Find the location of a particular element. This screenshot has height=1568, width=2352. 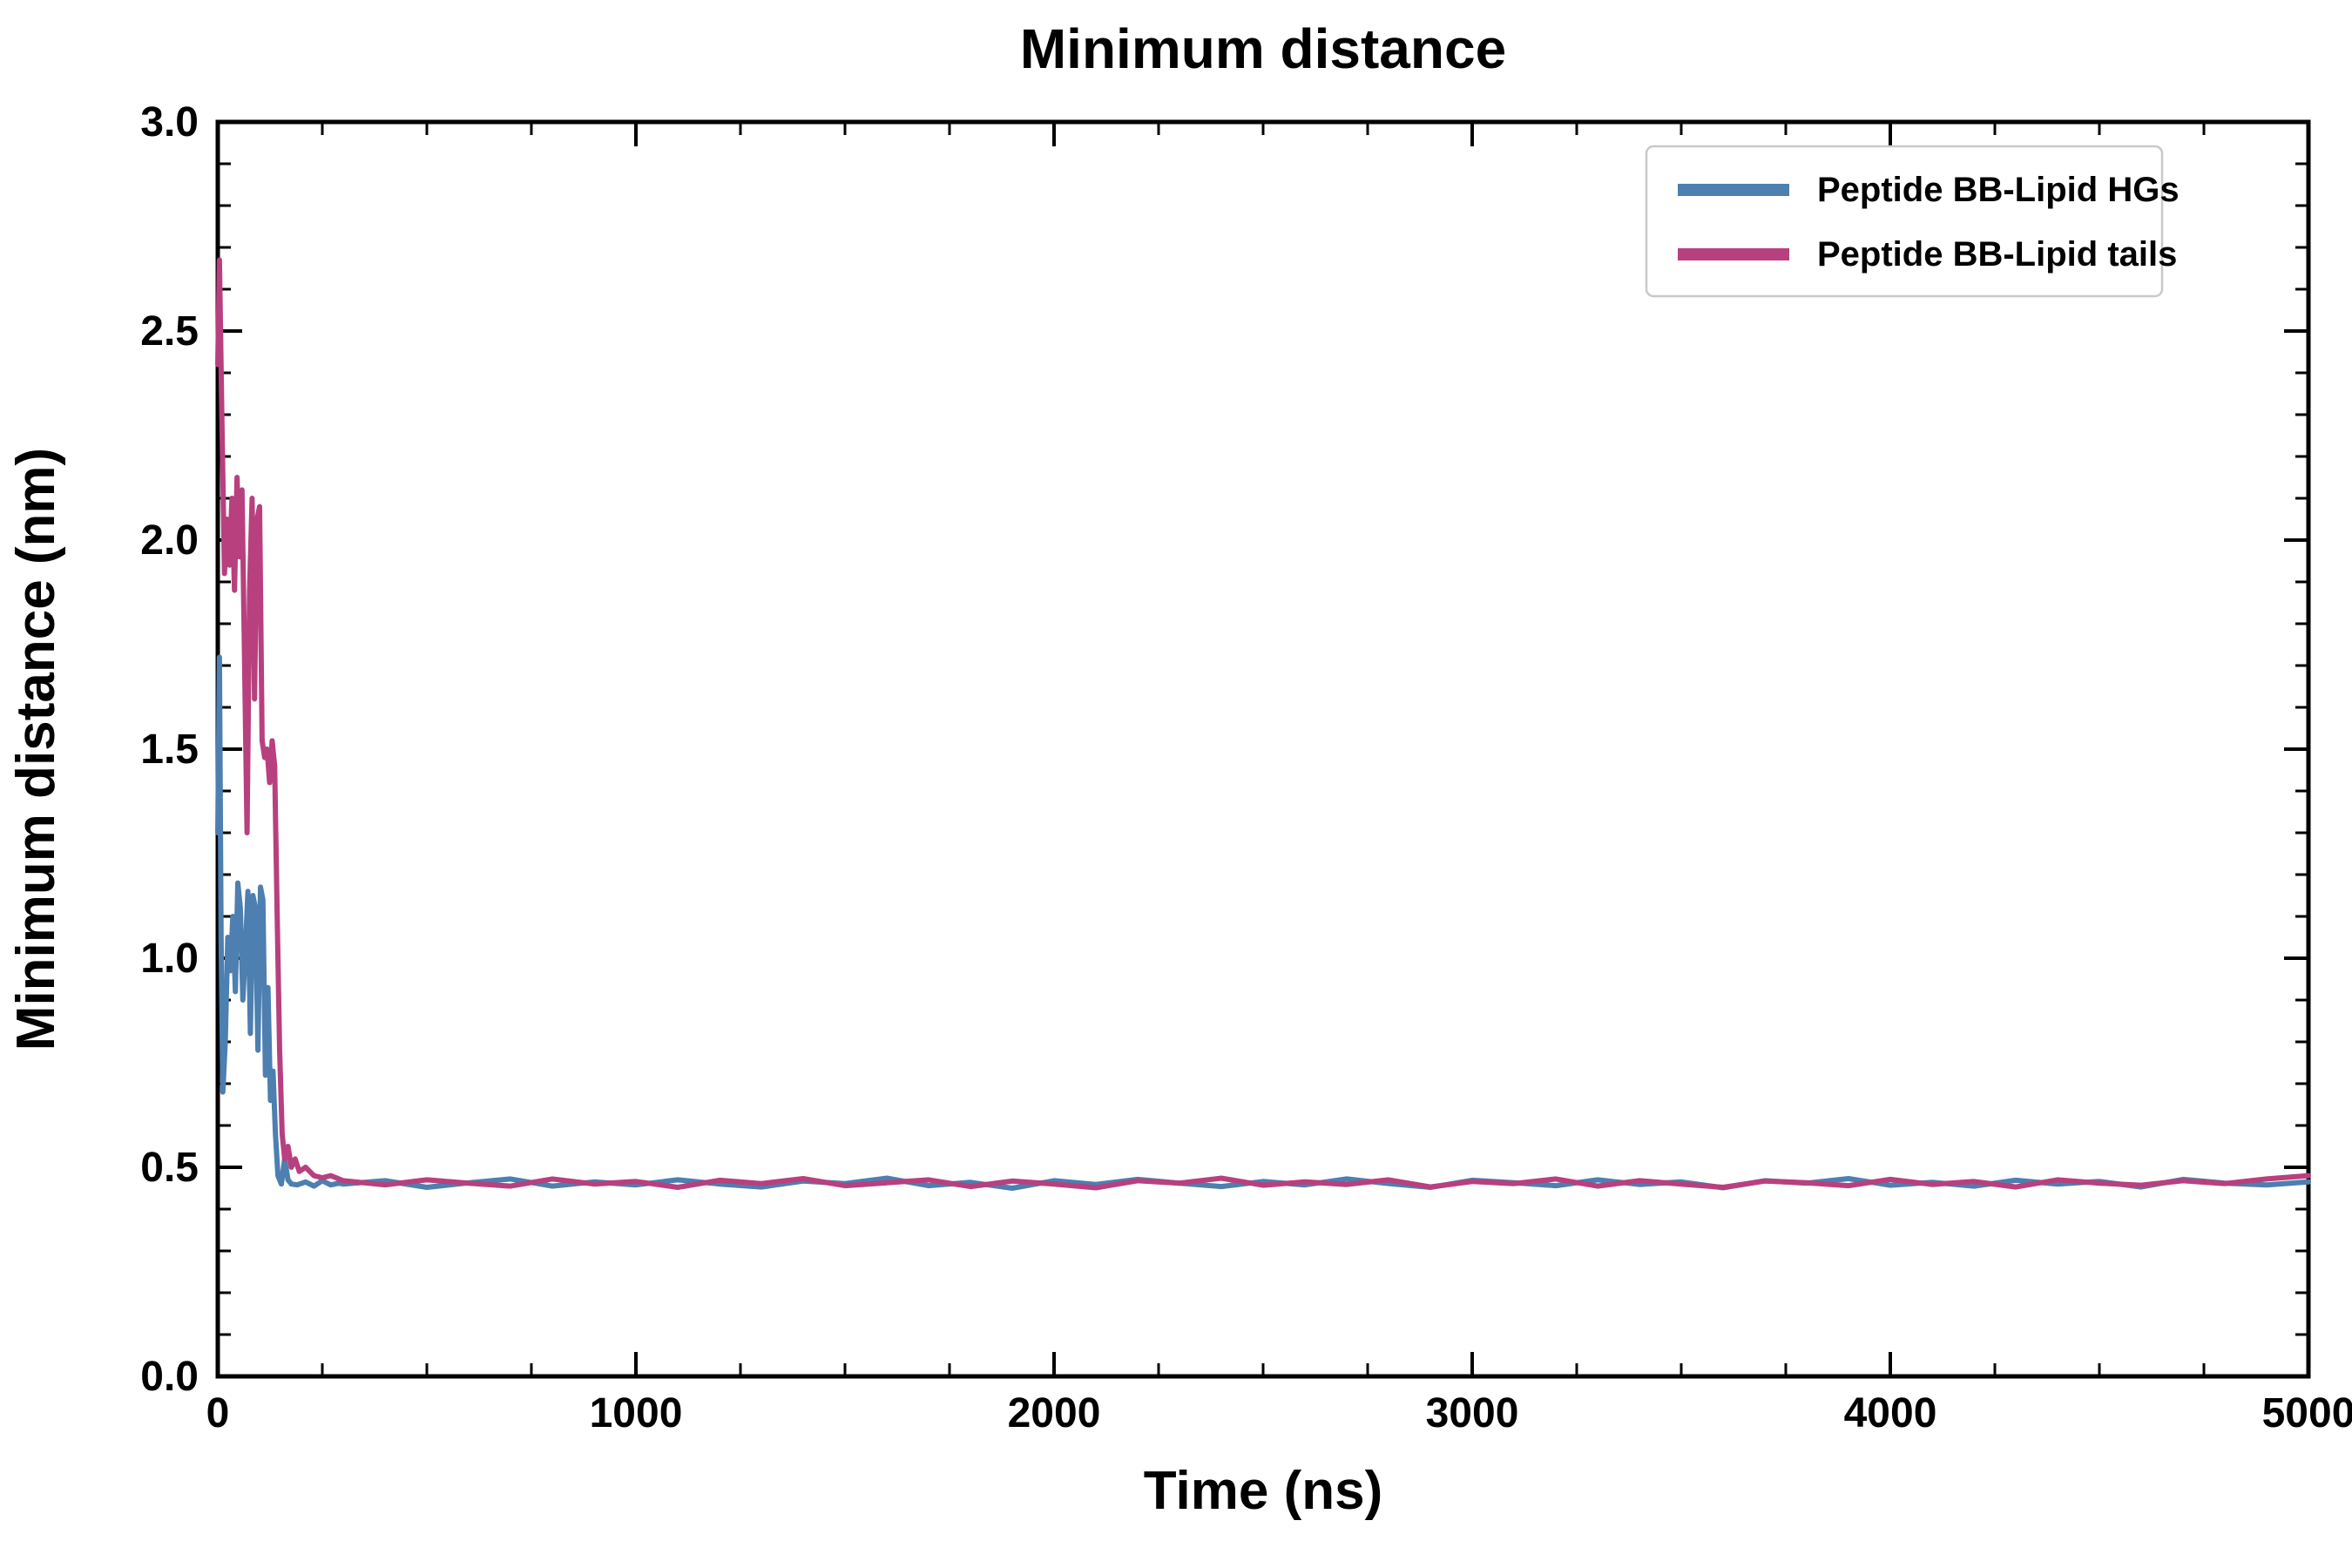

legend-label-tails: Peptide BB-Lipid tails is located at coordinates (1997, 255).